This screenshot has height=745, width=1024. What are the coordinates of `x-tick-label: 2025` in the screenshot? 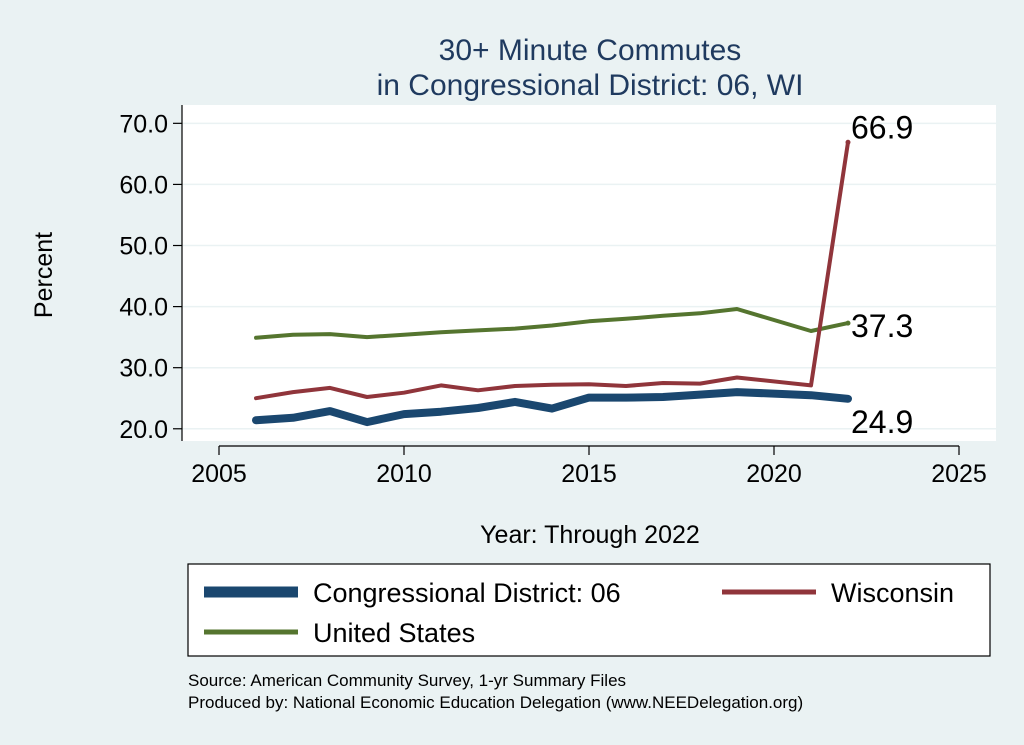 It's located at (959, 474).